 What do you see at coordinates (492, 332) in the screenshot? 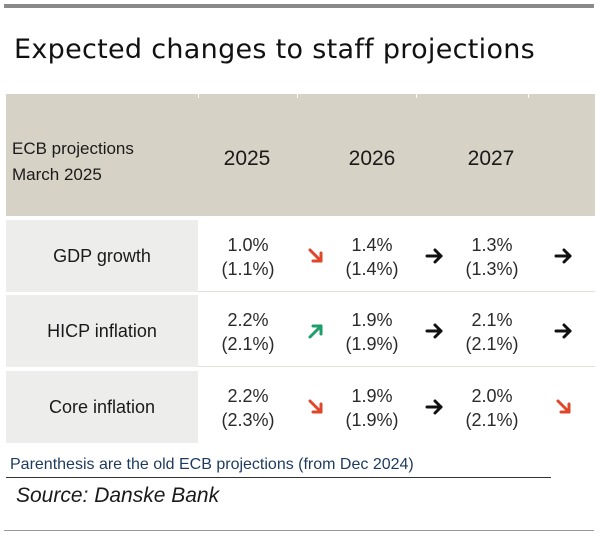
I see `value-cell: 2.1% (2.1%)` at bounding box center [492, 332].